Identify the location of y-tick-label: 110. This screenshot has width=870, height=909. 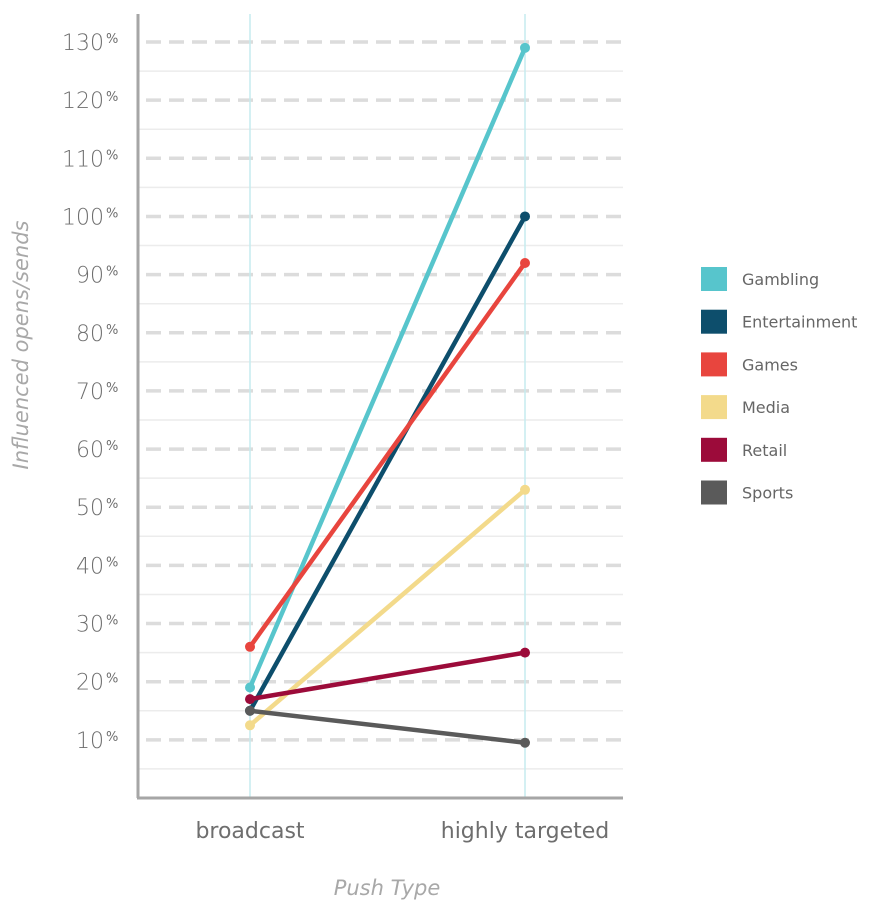
(83, 159).